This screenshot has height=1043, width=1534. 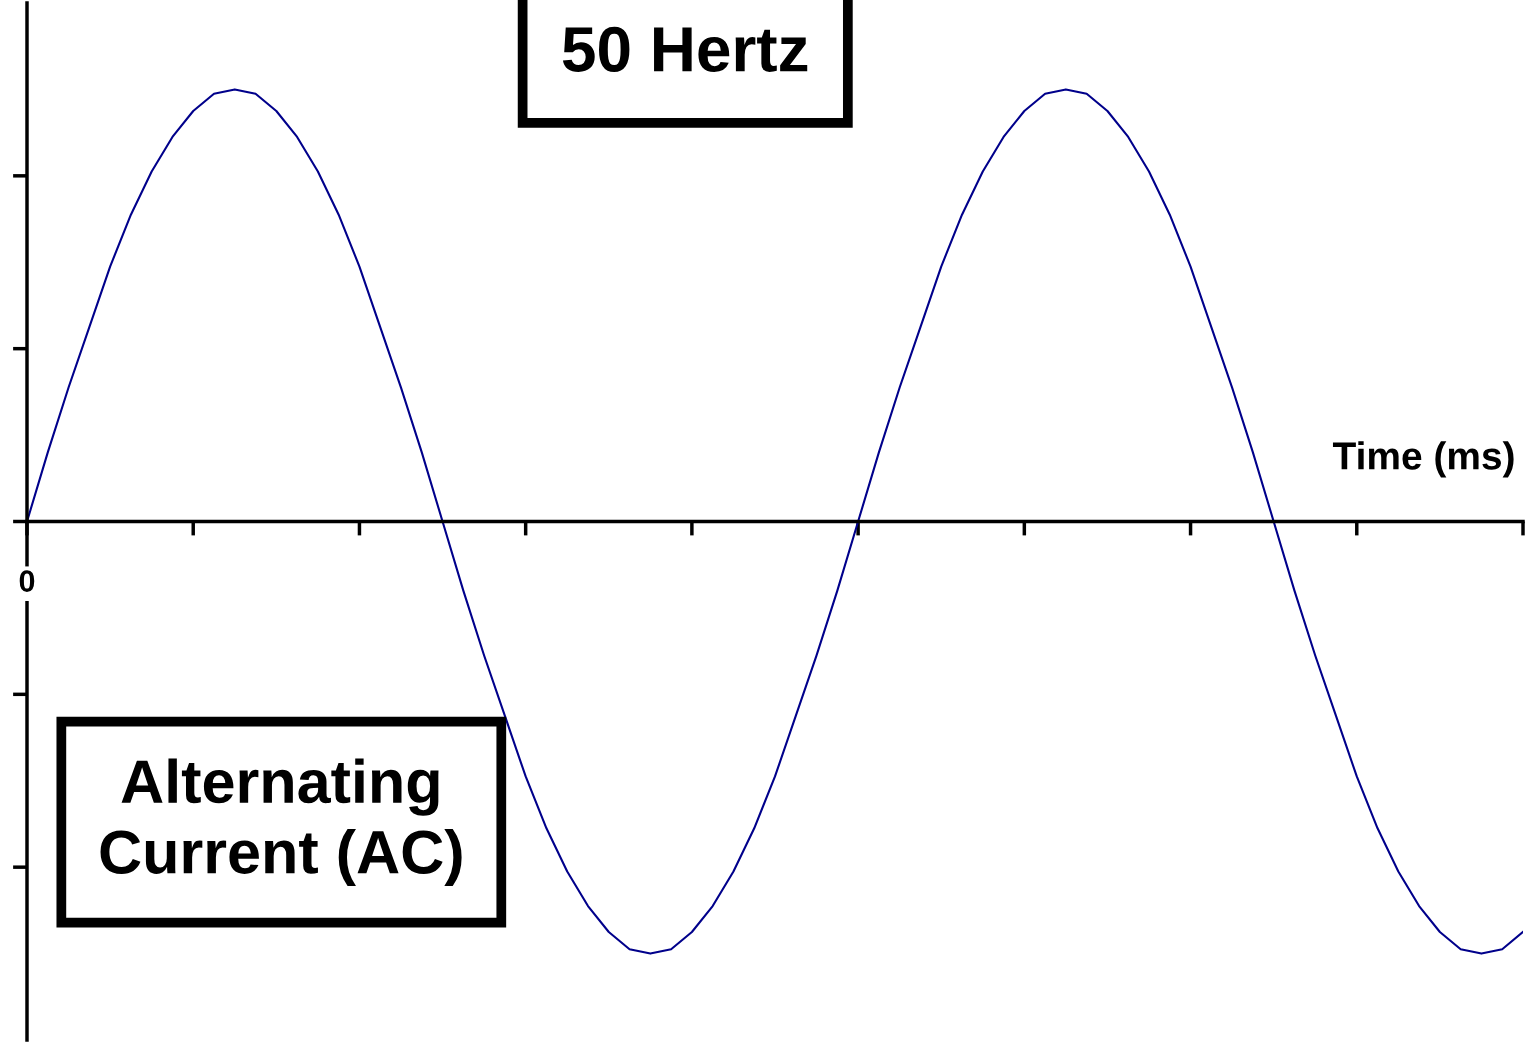 What do you see at coordinates (27, 581) in the screenshot?
I see `annotation: 0` at bounding box center [27, 581].